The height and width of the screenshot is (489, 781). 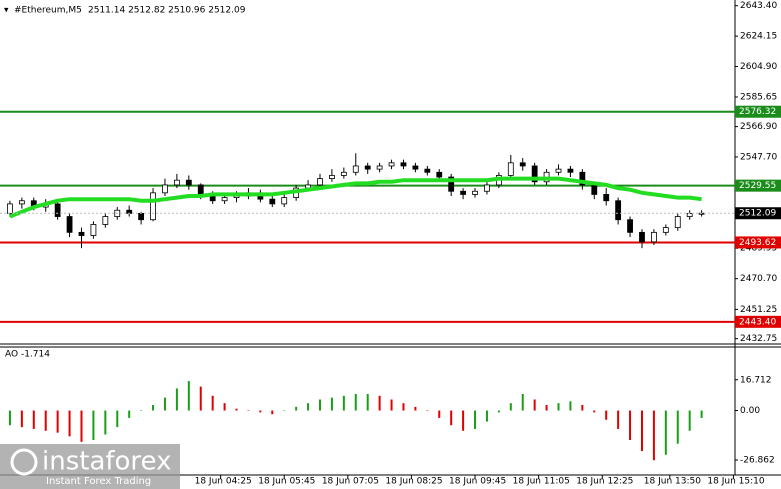 What do you see at coordinates (48, 11) in the screenshot?
I see `symbol: #Ethereum,M5` at bounding box center [48, 11].